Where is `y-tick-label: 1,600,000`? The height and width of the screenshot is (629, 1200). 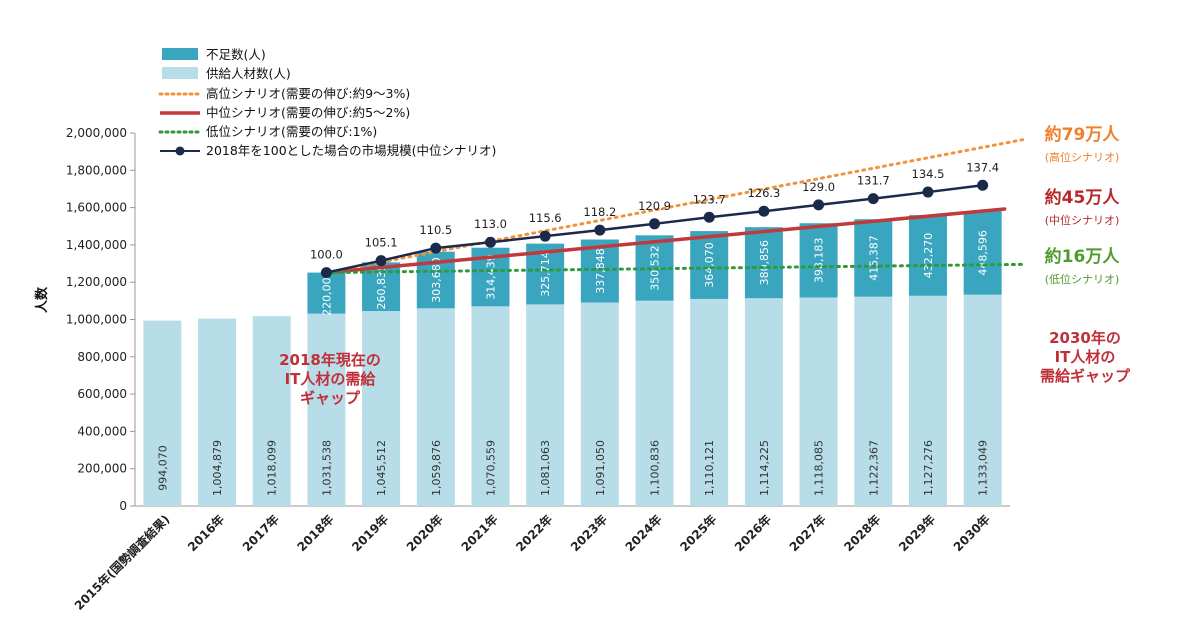 y-tick-label: 1,600,000 is located at coordinates (96, 208).